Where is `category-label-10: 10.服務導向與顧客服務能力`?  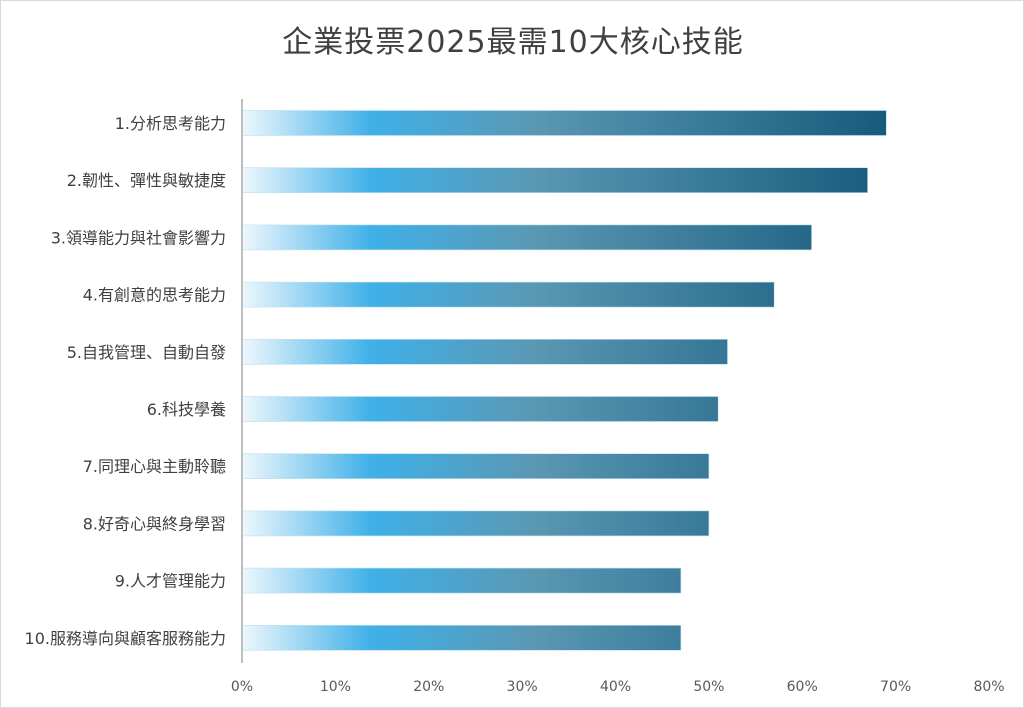
category-label-10: 10.服務導向與顧客服務能力 is located at coordinates (125, 638).